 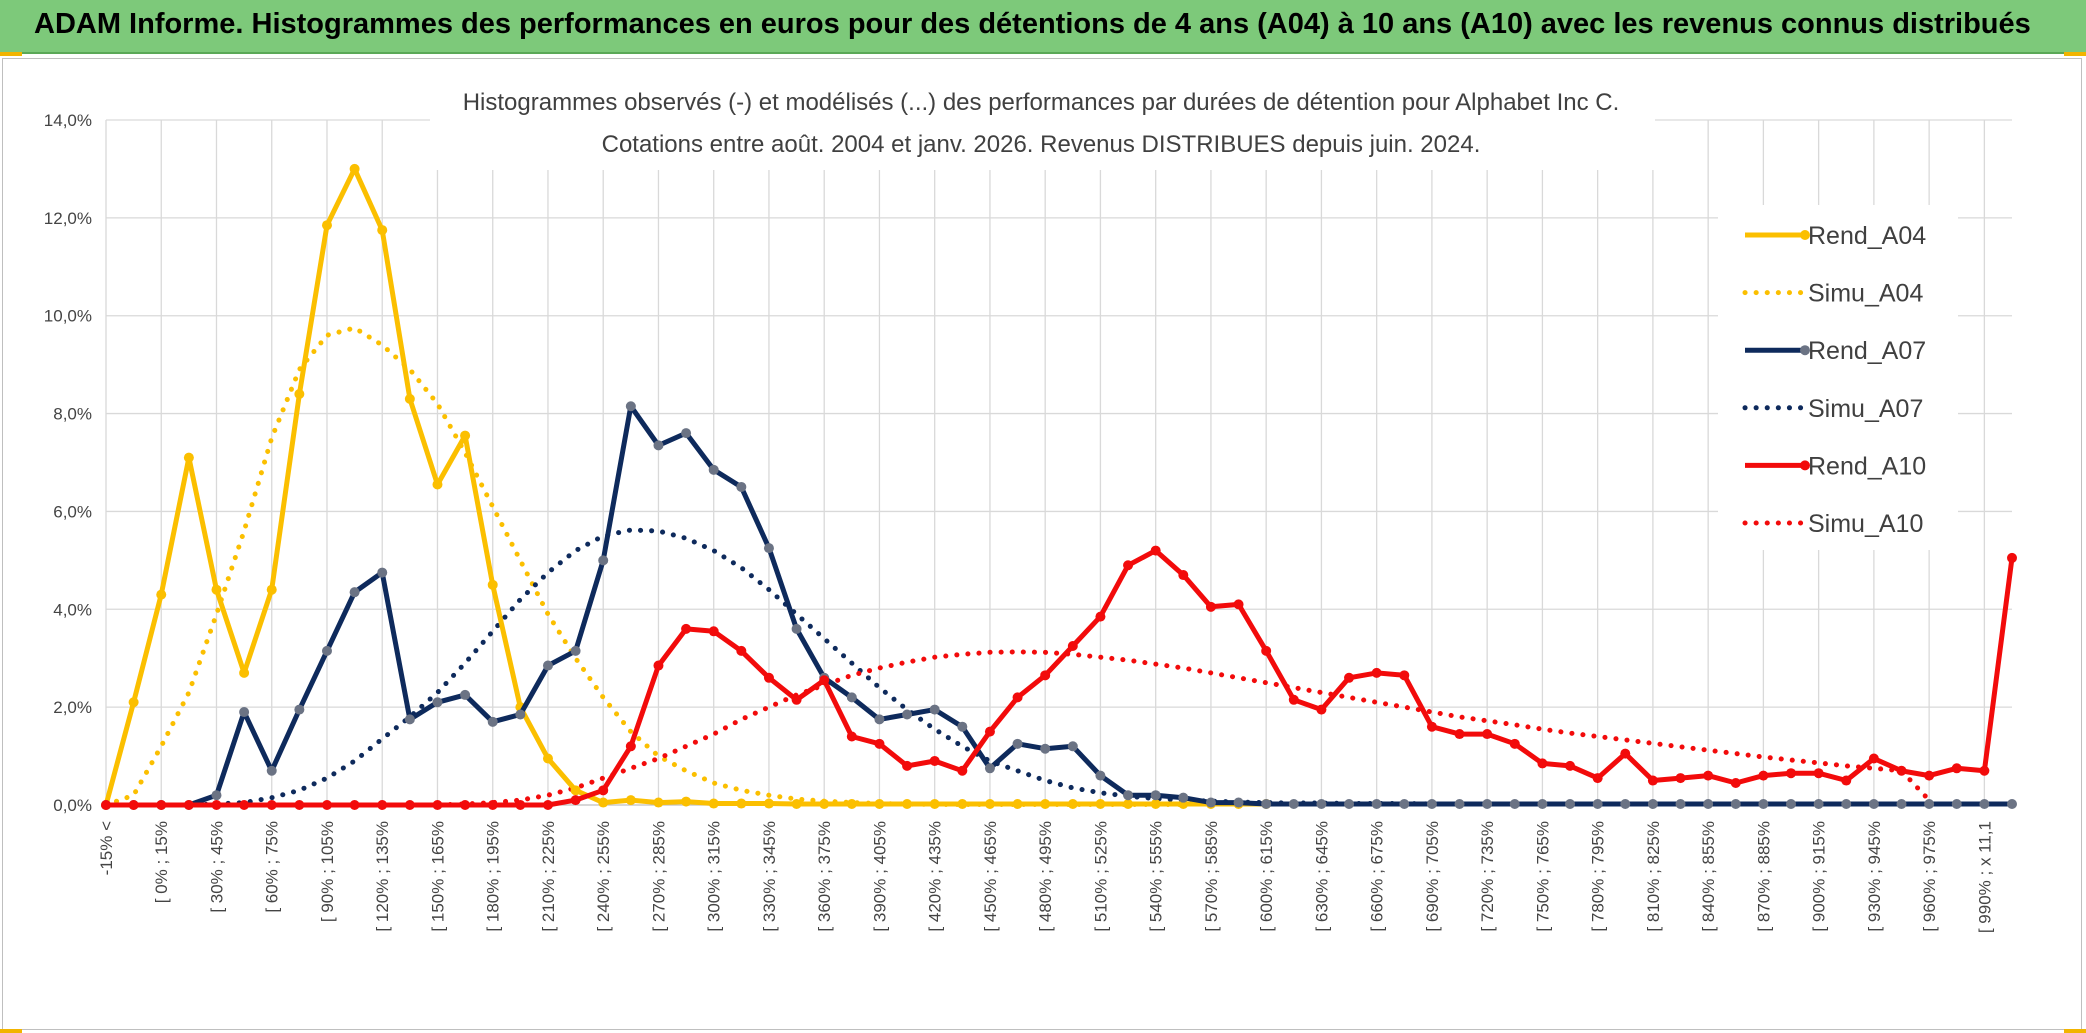 What do you see at coordinates (603, 876) in the screenshot?
I see `x-tick-label: [ 240% ; 255%` at bounding box center [603, 876].